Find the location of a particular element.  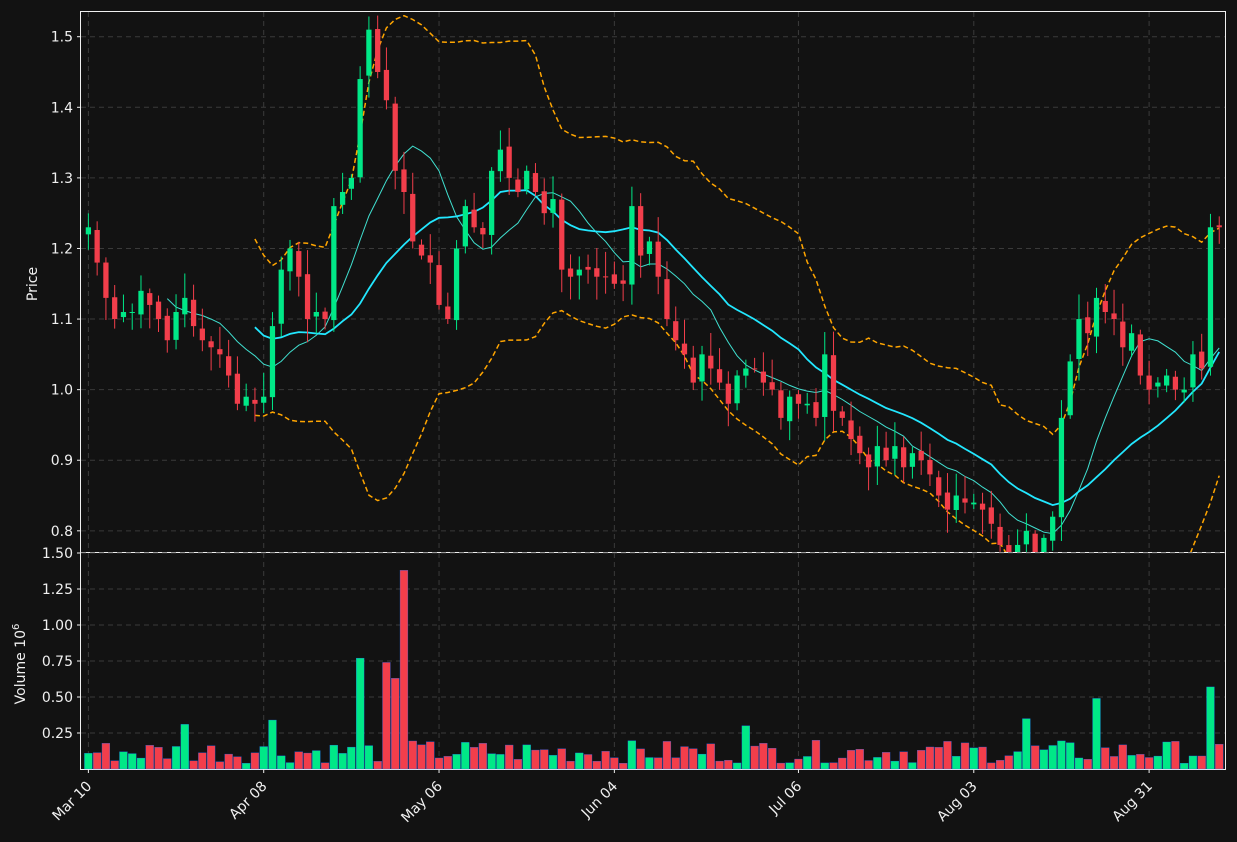

volume-tick-label: 1.00 is located at coordinates (57, 626).